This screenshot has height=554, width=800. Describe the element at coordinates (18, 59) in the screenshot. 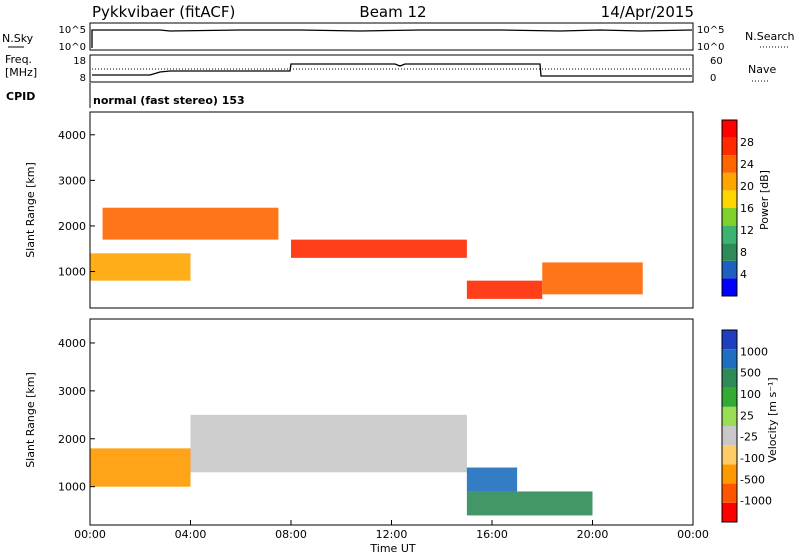

I see `freq-label-line1: Freq.` at that location.